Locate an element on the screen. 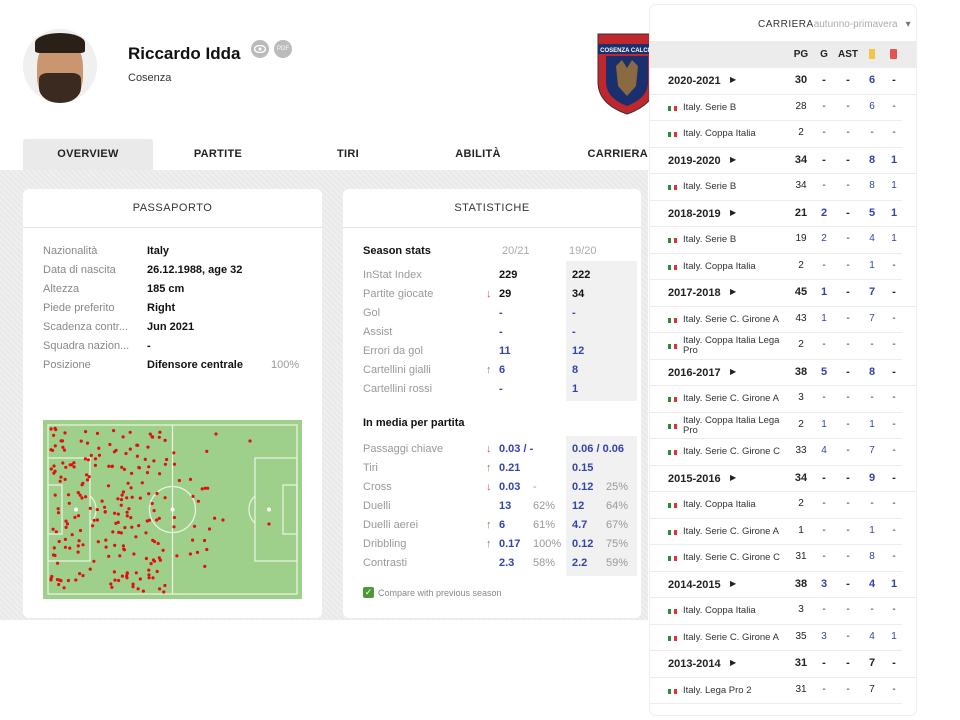  player-club: Cosenza is located at coordinates (150, 78).